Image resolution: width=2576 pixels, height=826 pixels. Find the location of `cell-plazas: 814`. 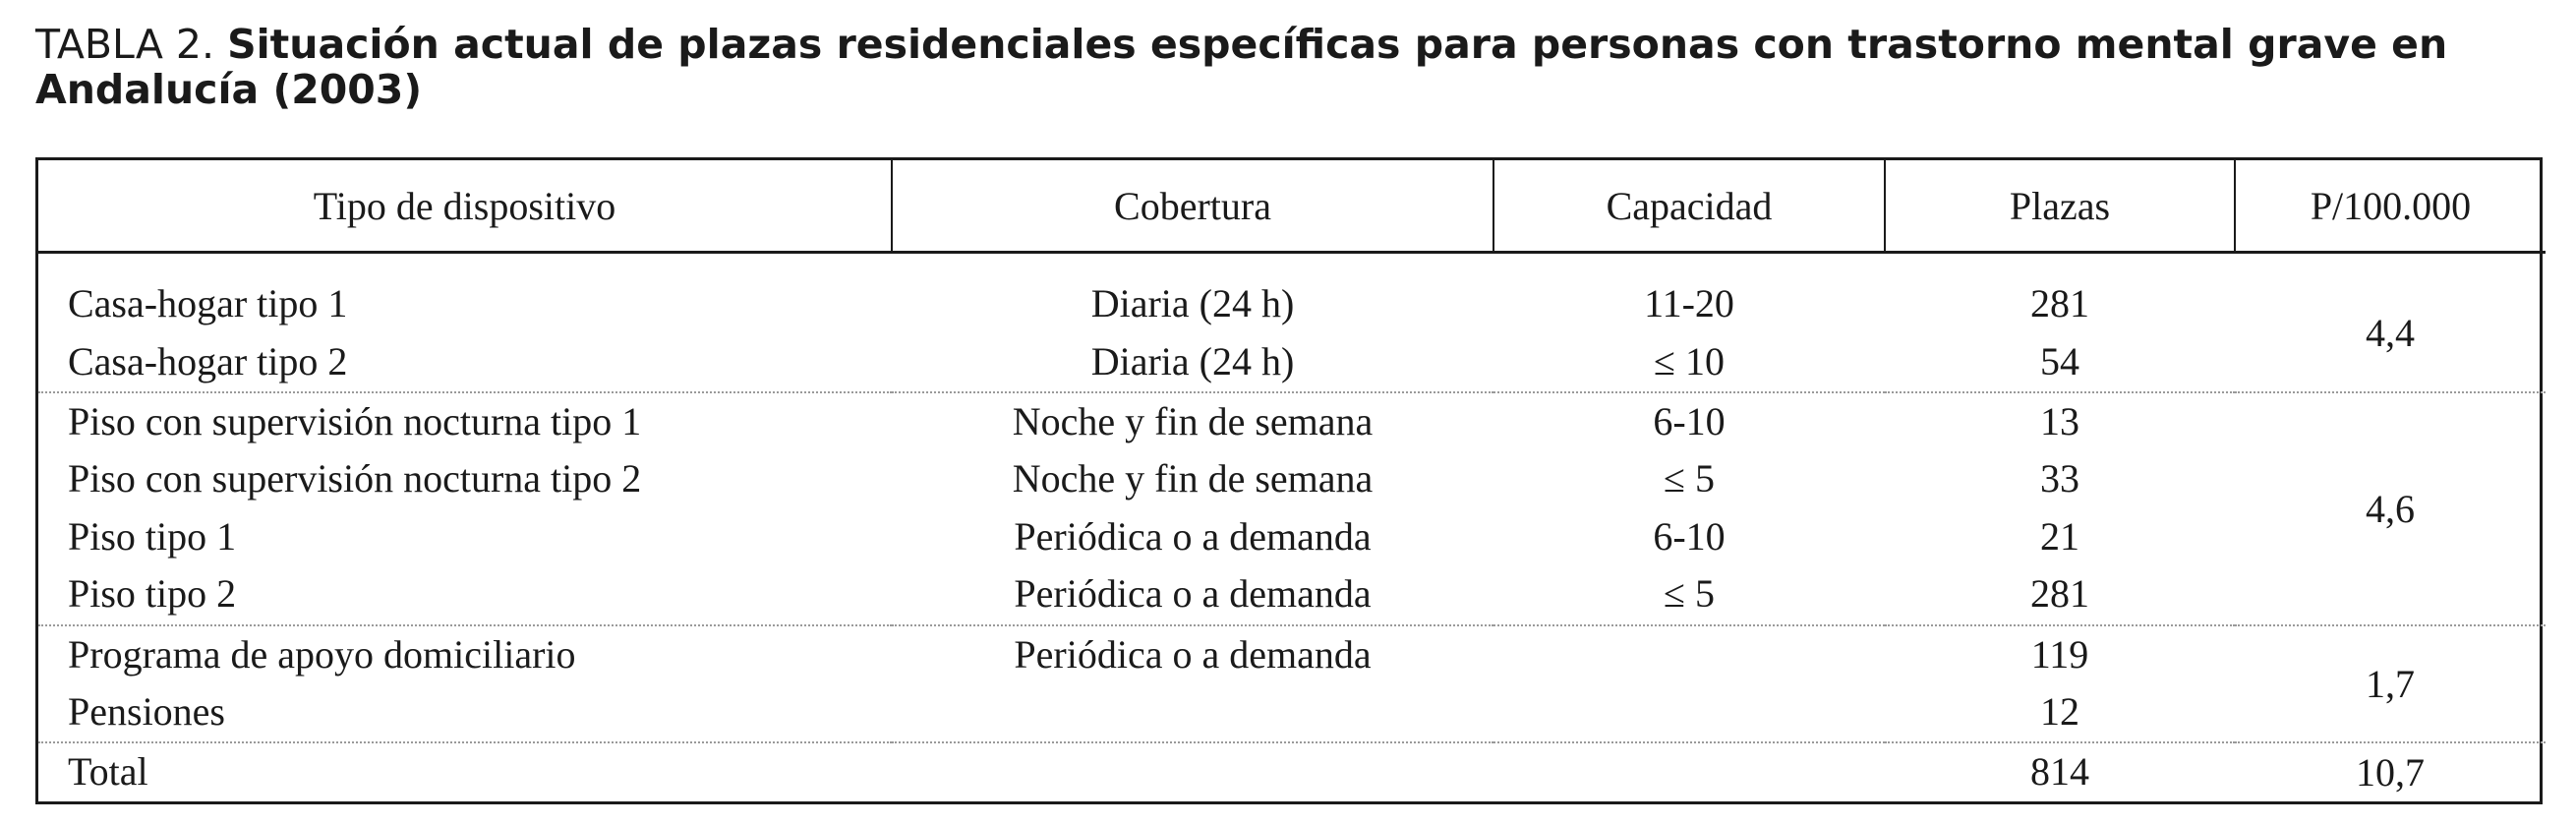

cell-plazas: 814 is located at coordinates (2060, 771).